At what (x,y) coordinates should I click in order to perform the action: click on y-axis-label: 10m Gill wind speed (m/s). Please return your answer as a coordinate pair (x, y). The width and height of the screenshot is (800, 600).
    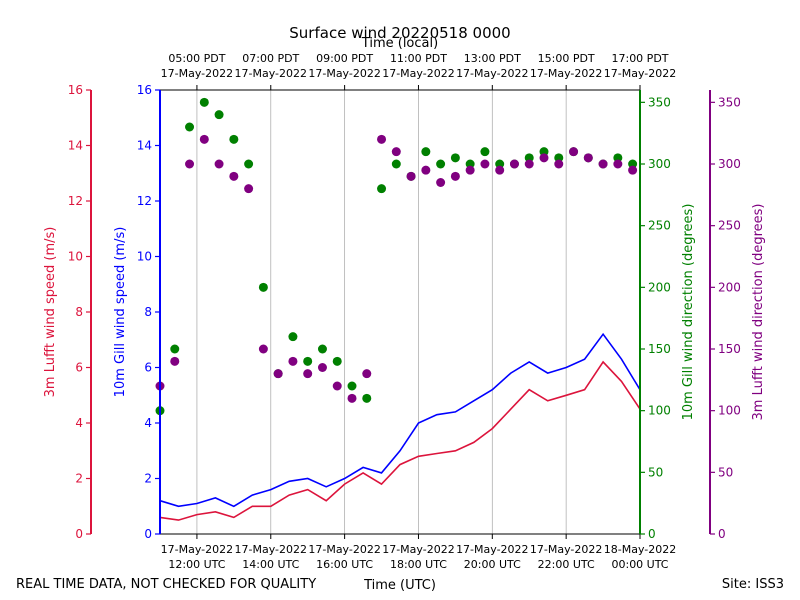
    Looking at the image, I should click on (120, 312).